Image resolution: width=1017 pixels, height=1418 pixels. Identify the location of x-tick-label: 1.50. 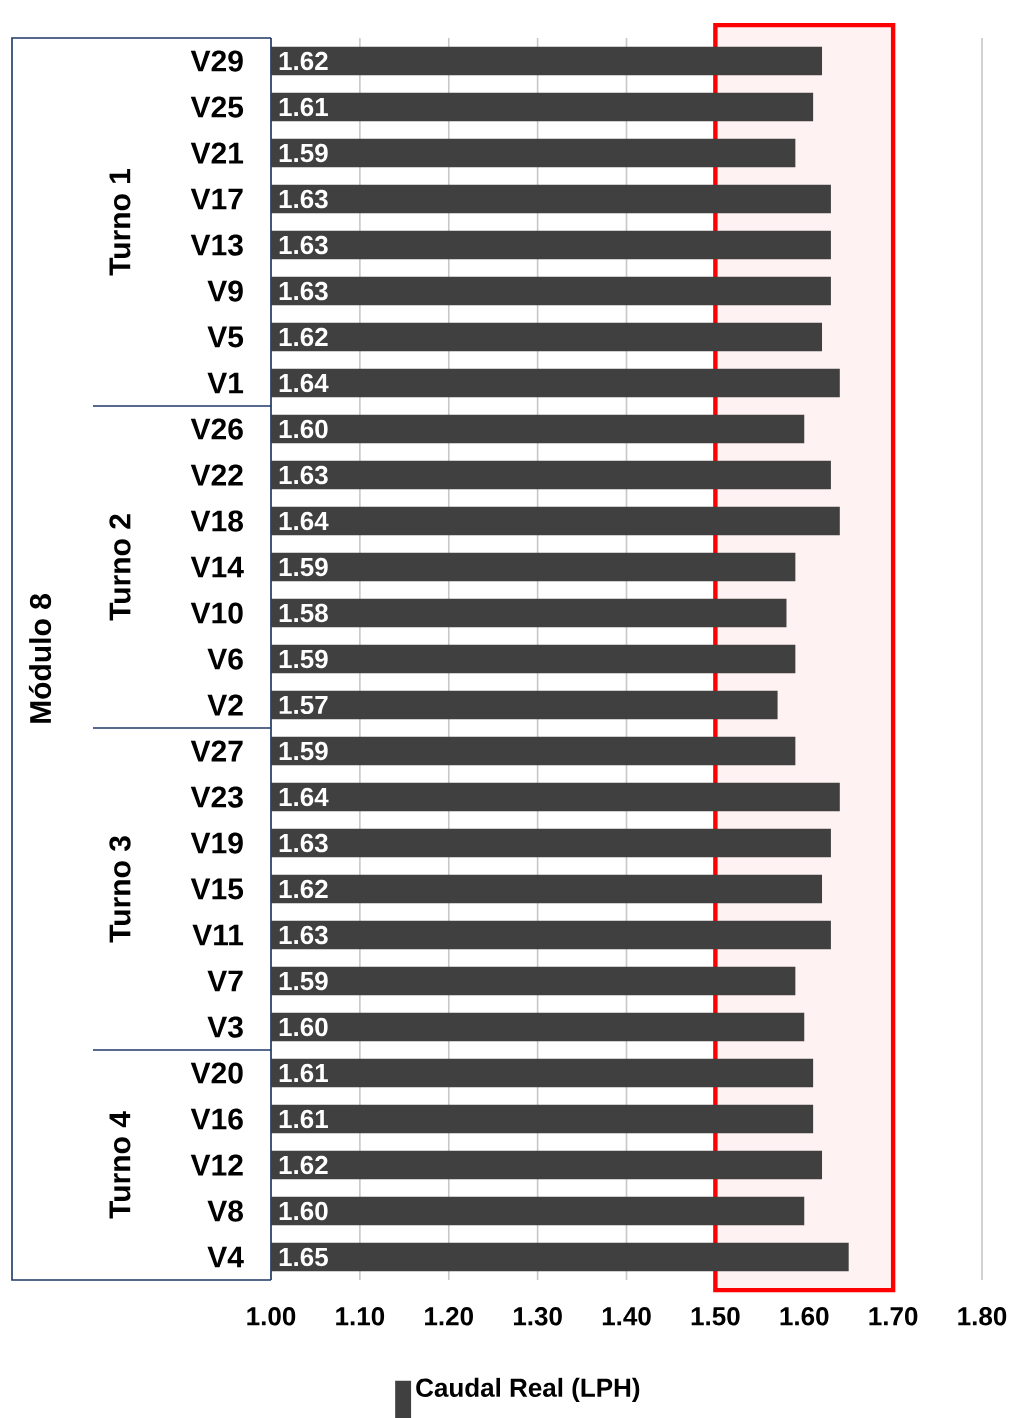
(715, 1316).